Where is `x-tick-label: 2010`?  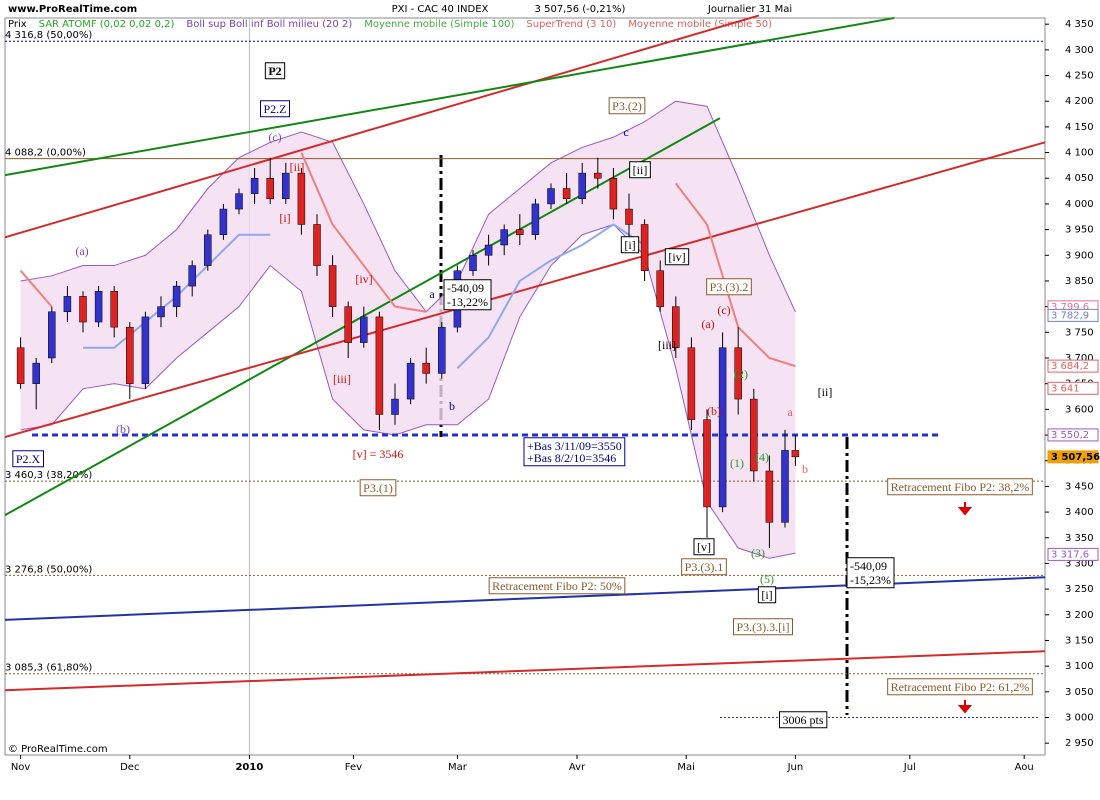
x-tick-label: 2010 is located at coordinates (249, 767).